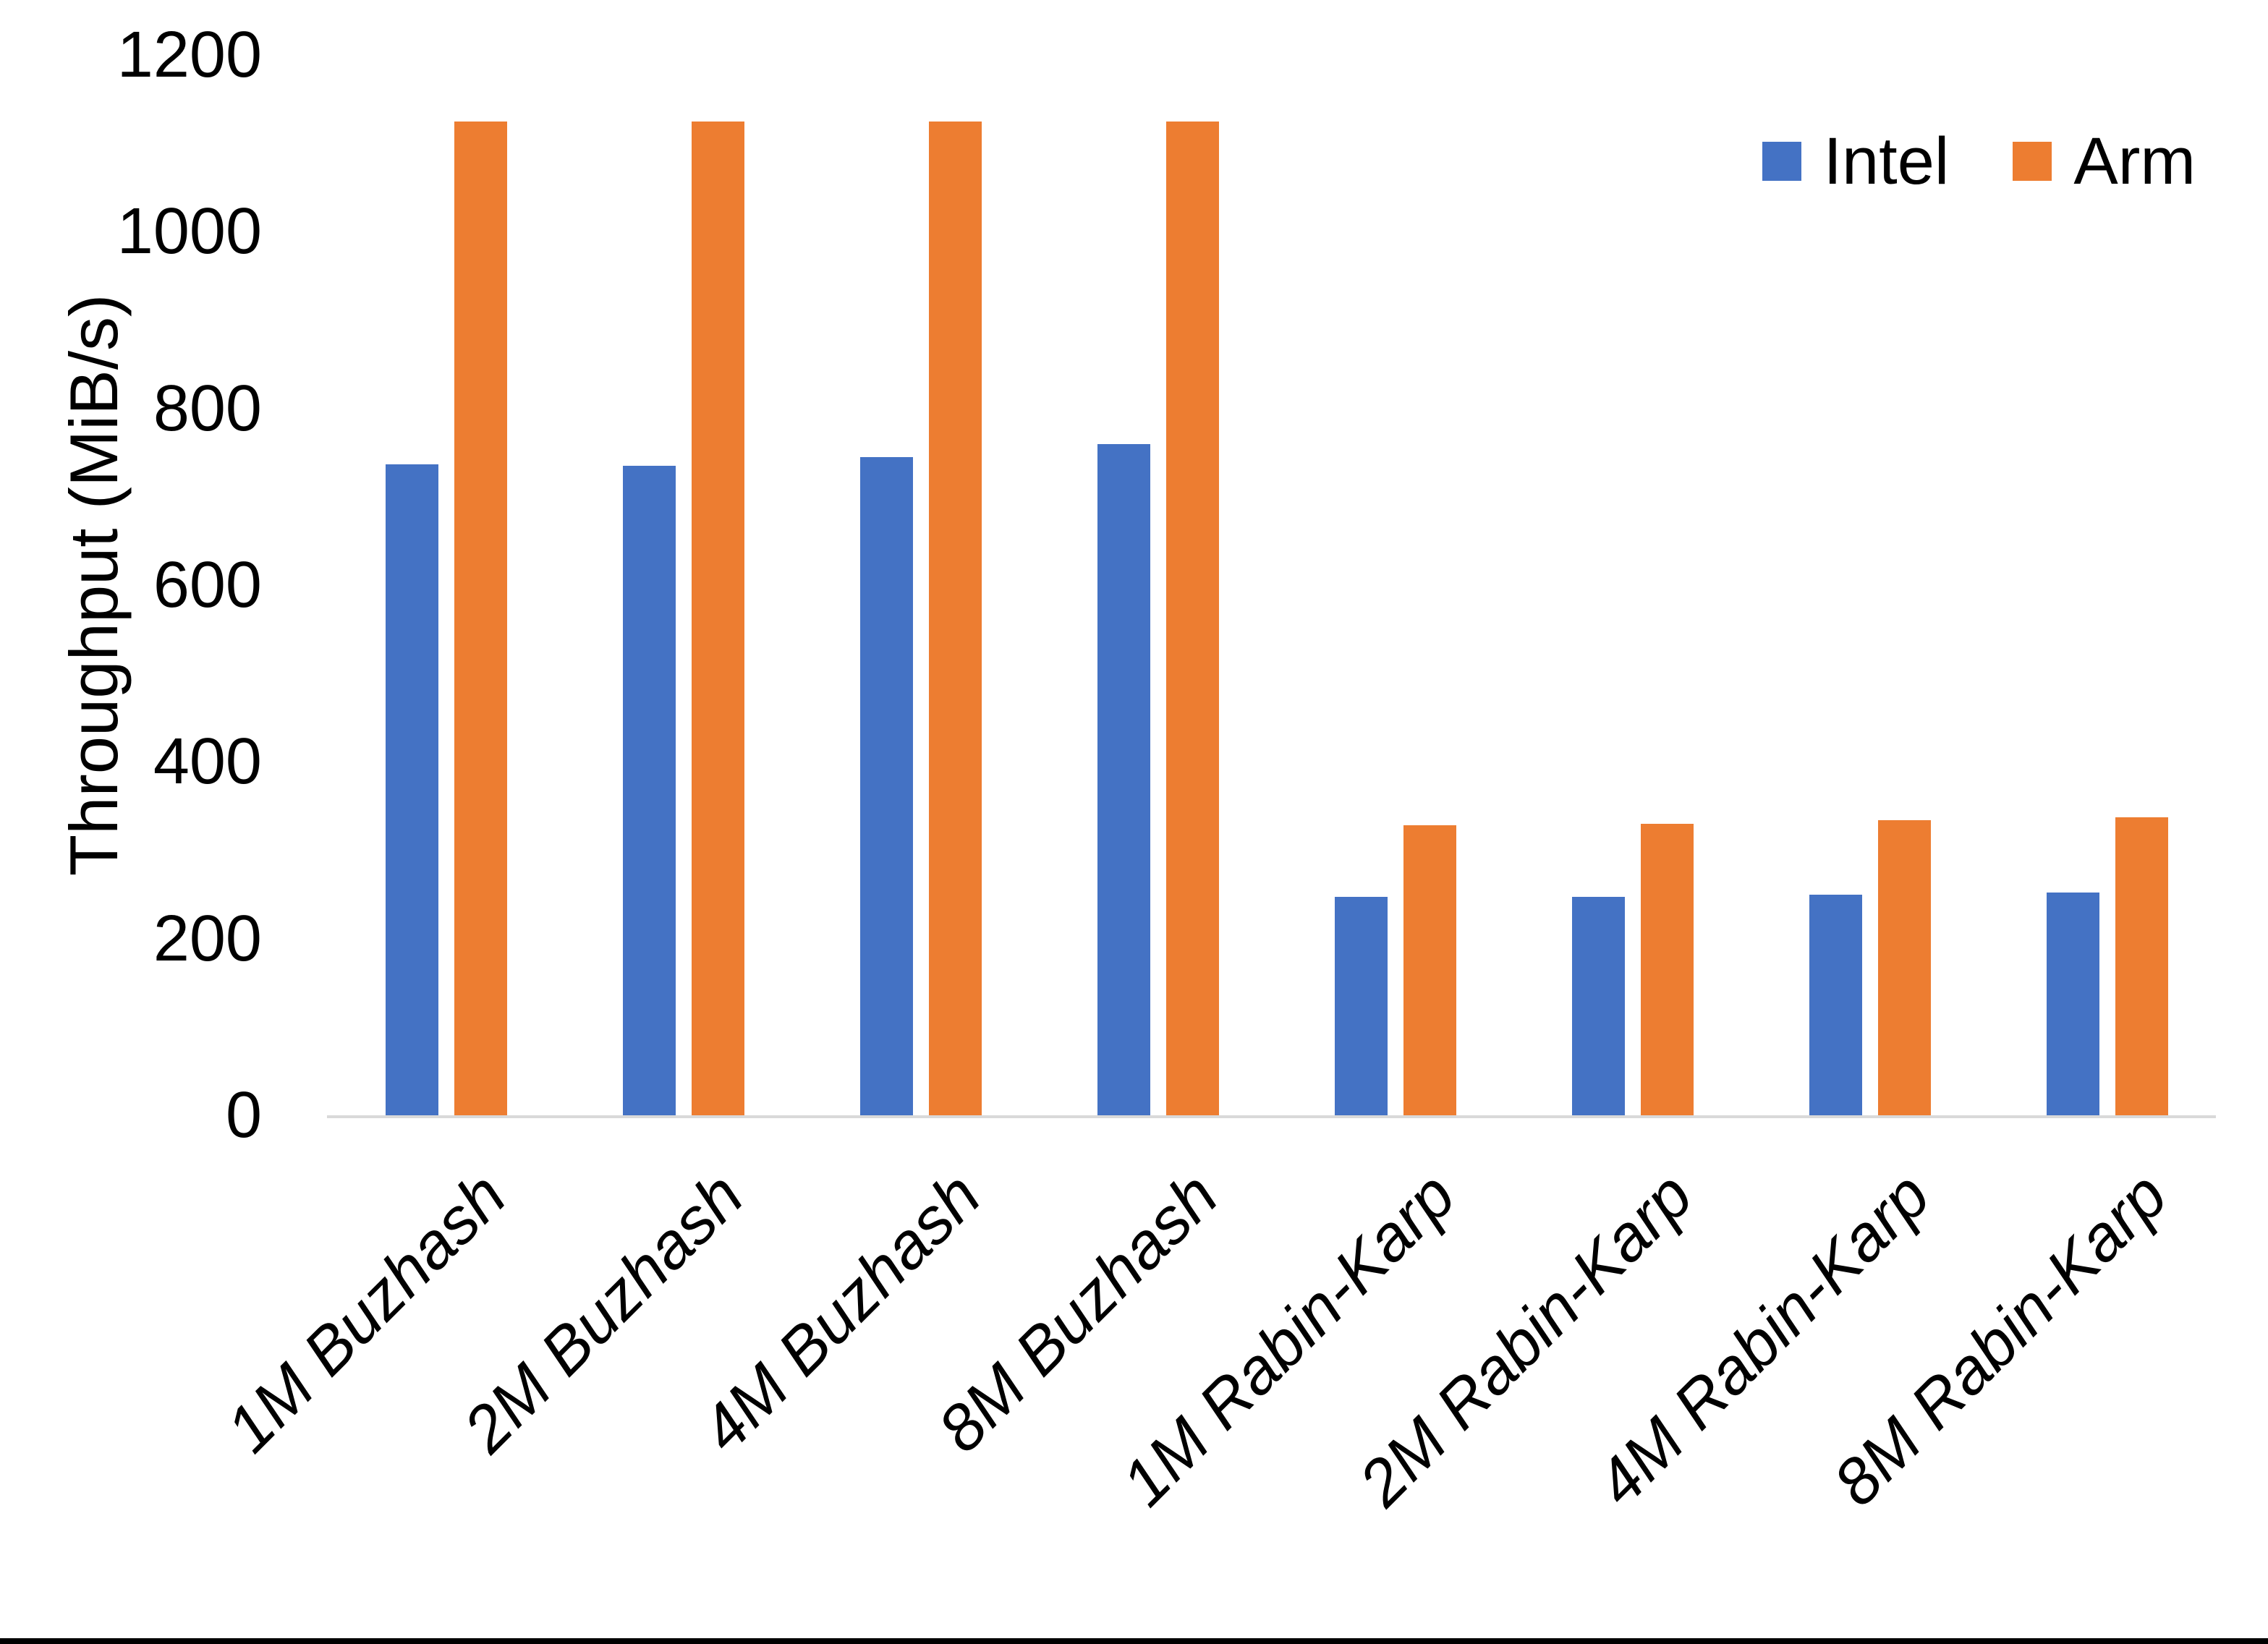 The image size is (2268, 1644). I want to click on y-tick-label-200: 200, so click(208, 938).